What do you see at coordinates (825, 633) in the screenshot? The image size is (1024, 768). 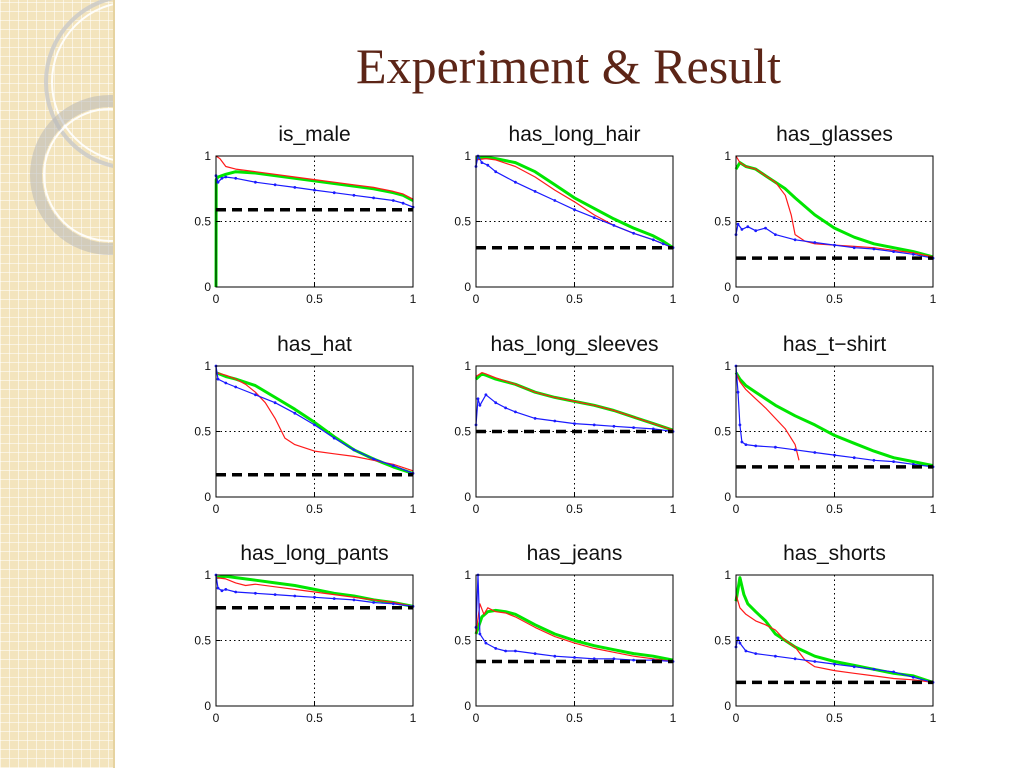 I see `chart-8: has_shorts 0 0.5 1 0 0.5 1` at bounding box center [825, 633].